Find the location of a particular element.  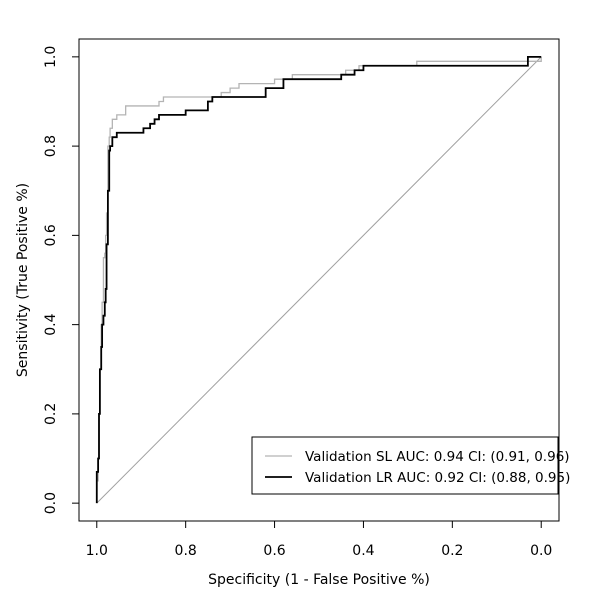

y-tick-label-3: 0.6 is located at coordinates (51, 235).